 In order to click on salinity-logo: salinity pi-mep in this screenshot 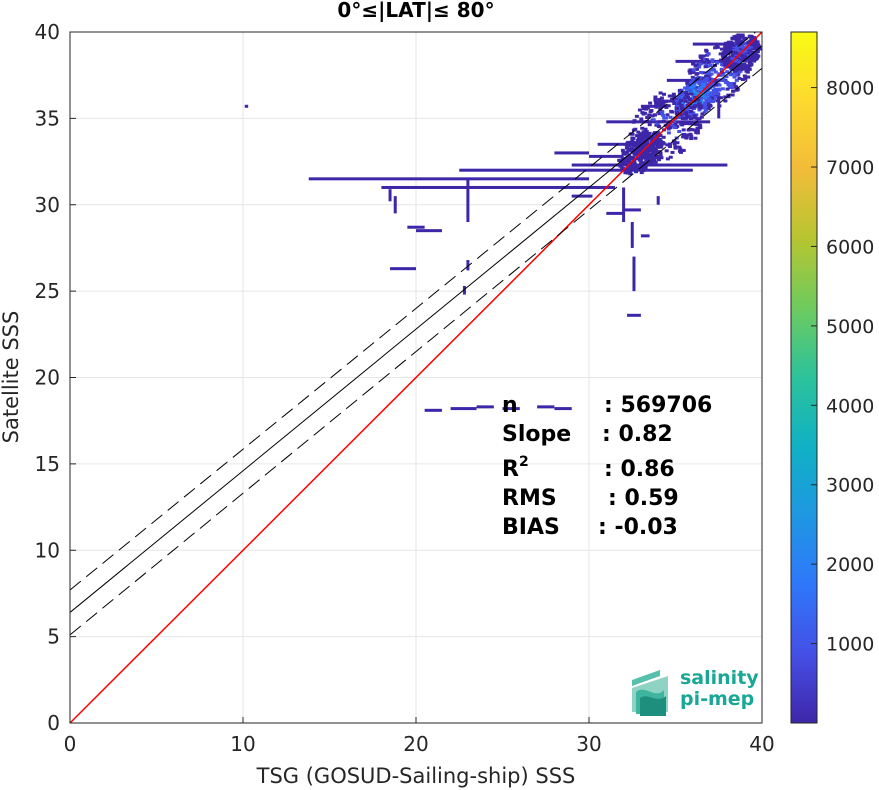, I will do `click(695, 691)`.